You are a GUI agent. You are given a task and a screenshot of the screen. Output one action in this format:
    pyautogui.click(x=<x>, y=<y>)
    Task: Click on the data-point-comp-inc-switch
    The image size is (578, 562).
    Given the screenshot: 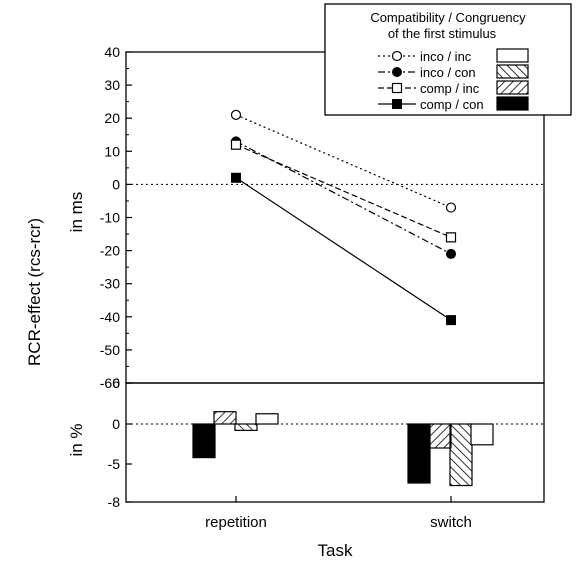 What is the action you would take?
    pyautogui.click(x=451, y=237)
    